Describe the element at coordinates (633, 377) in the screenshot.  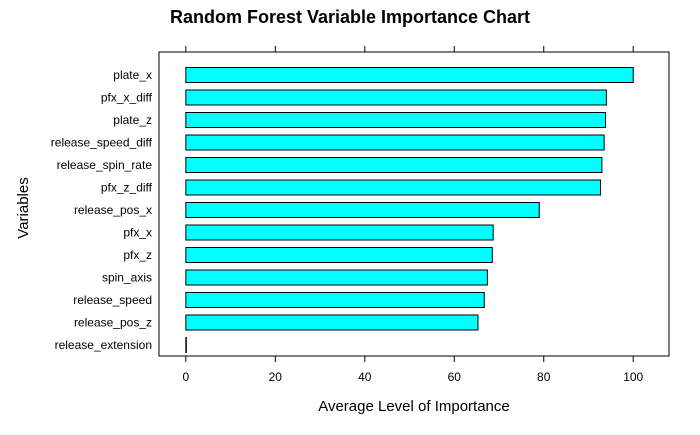
I see `x-tick-label-100: 100` at that location.